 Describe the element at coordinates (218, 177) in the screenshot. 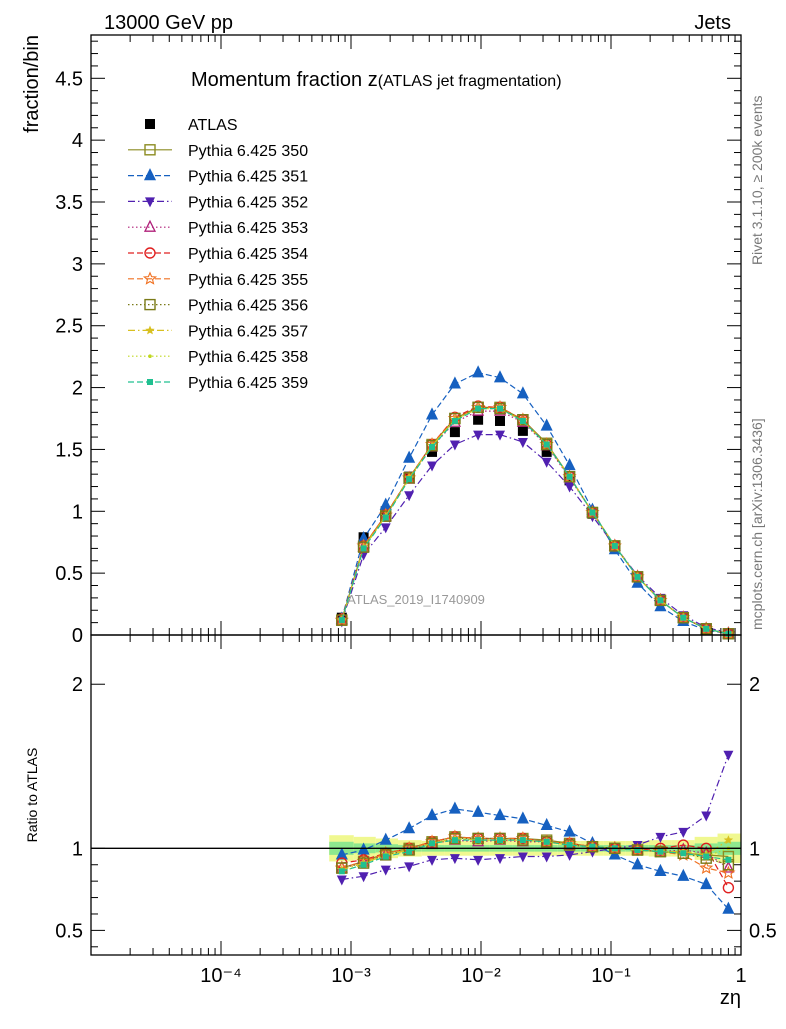

I see `legend-item: Pythia 6.425 351` at that location.